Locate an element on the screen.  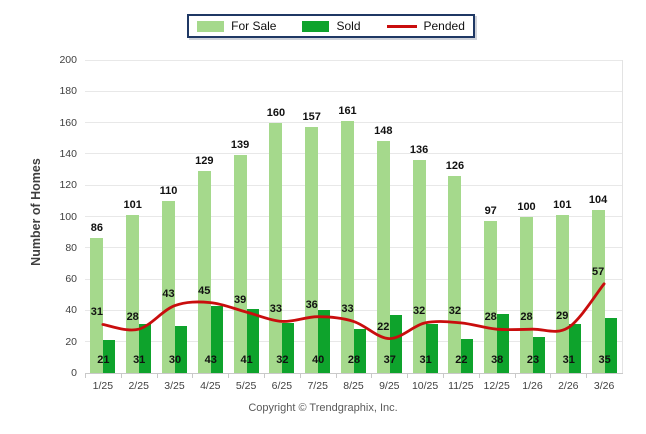
for-sale-value-label-10/25: 136 is located at coordinates (419, 150).